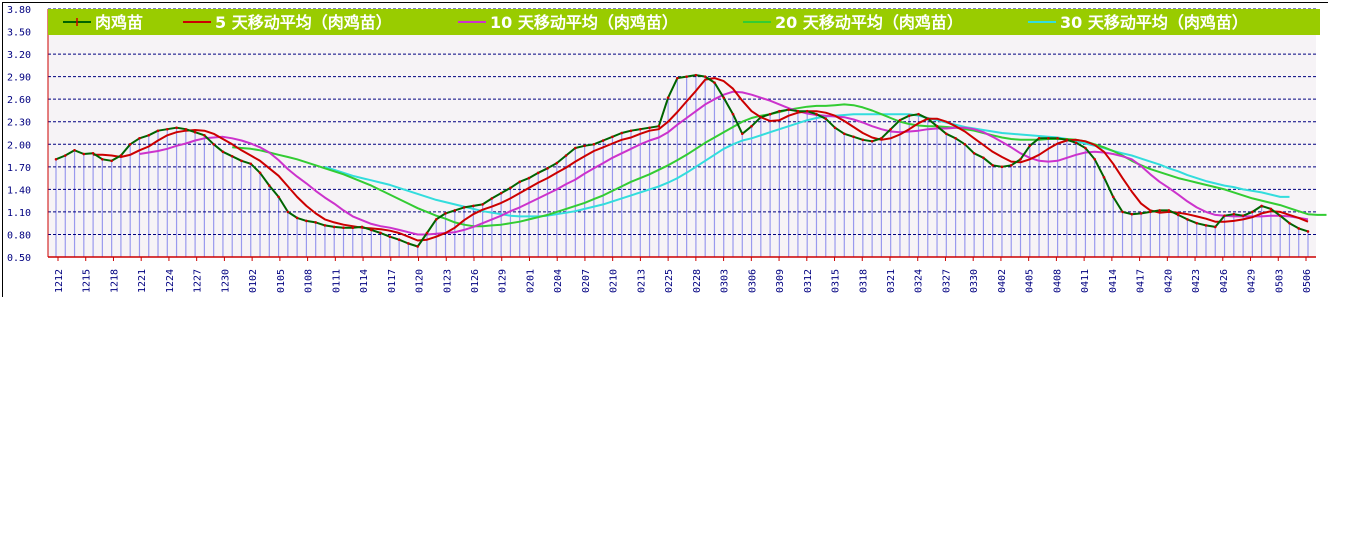 The image size is (1345, 541). What do you see at coordinates (1154, 22) in the screenshot?
I see `legend-label: 30 天移动平均（肉鸡苗）` at bounding box center [1154, 22].